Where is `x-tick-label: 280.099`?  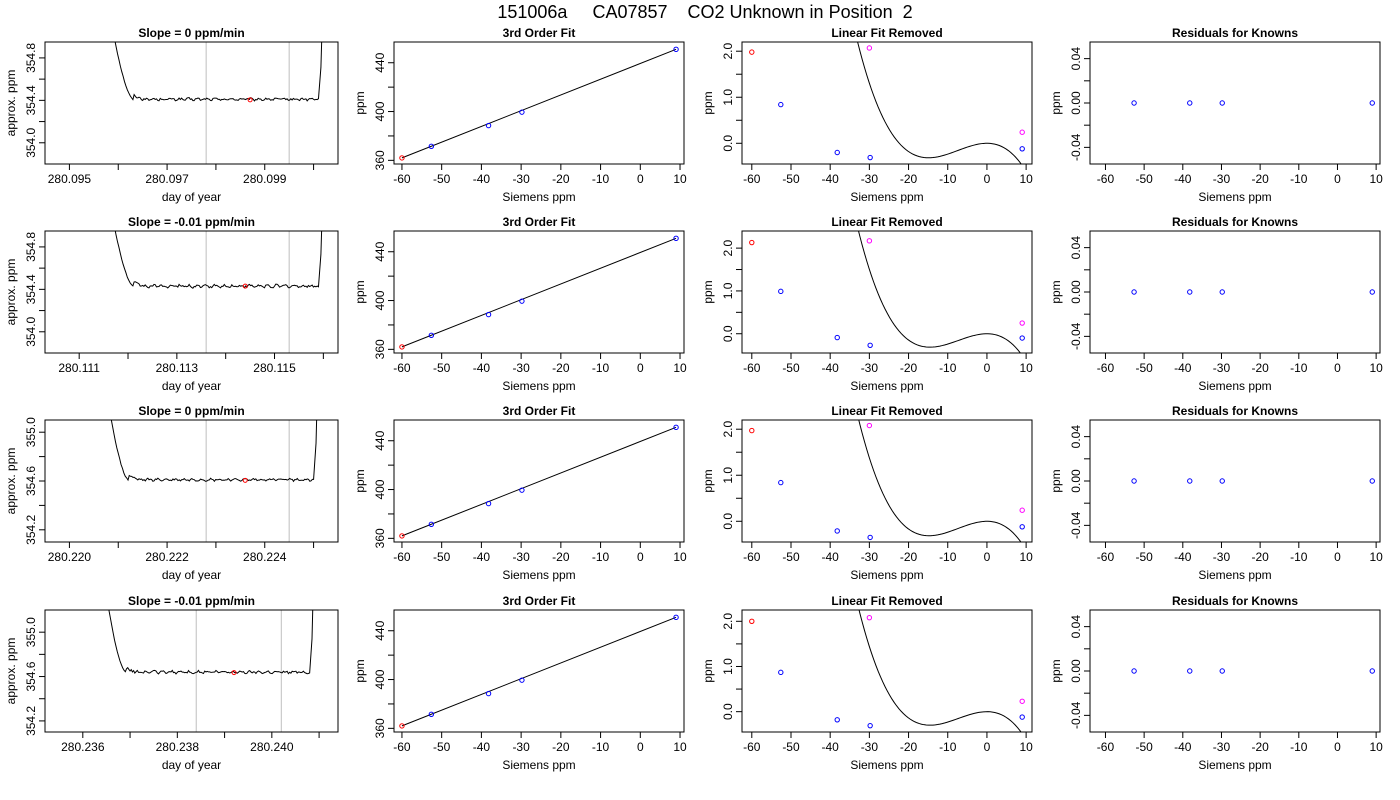
x-tick-label: 280.099 is located at coordinates (265, 179).